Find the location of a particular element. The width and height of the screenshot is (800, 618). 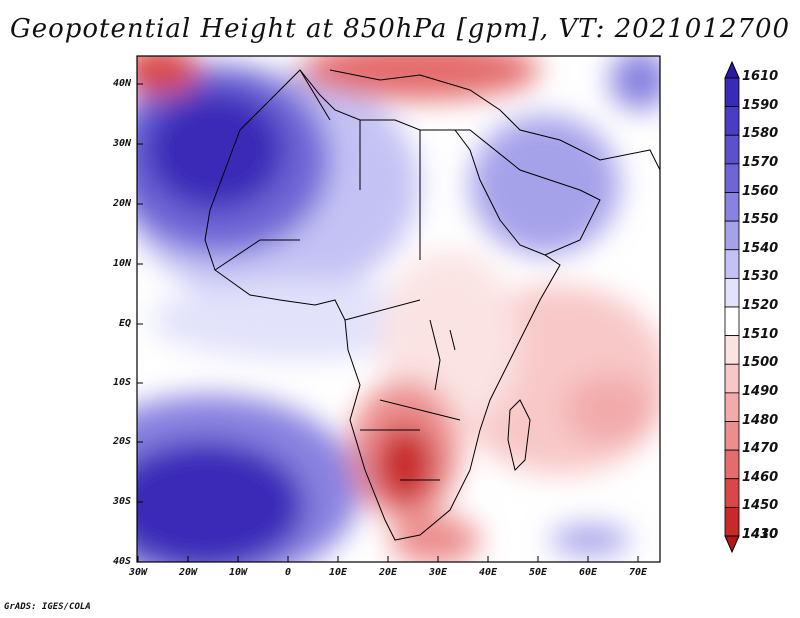

colorbar-label: 1470 is located at coordinates (760, 449).